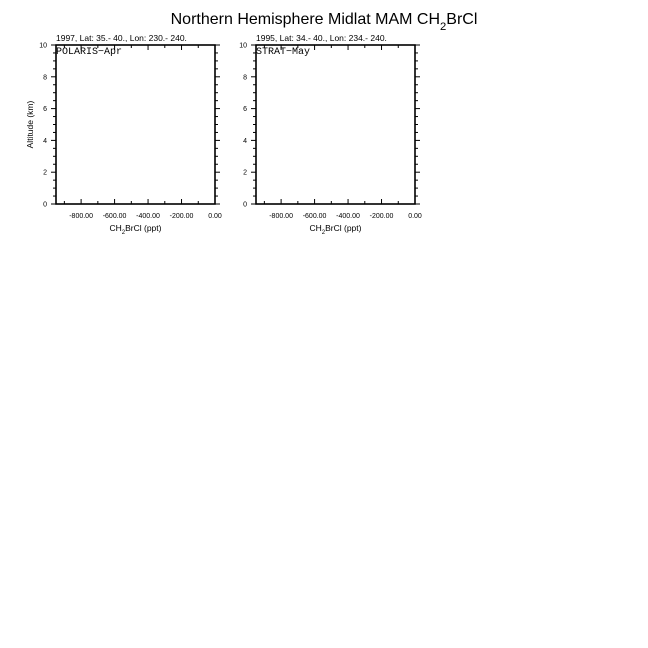 Image resolution: width=648 pixels, height=648 pixels. I want to click on panel-annotation: STRAT−May, so click(283, 52).